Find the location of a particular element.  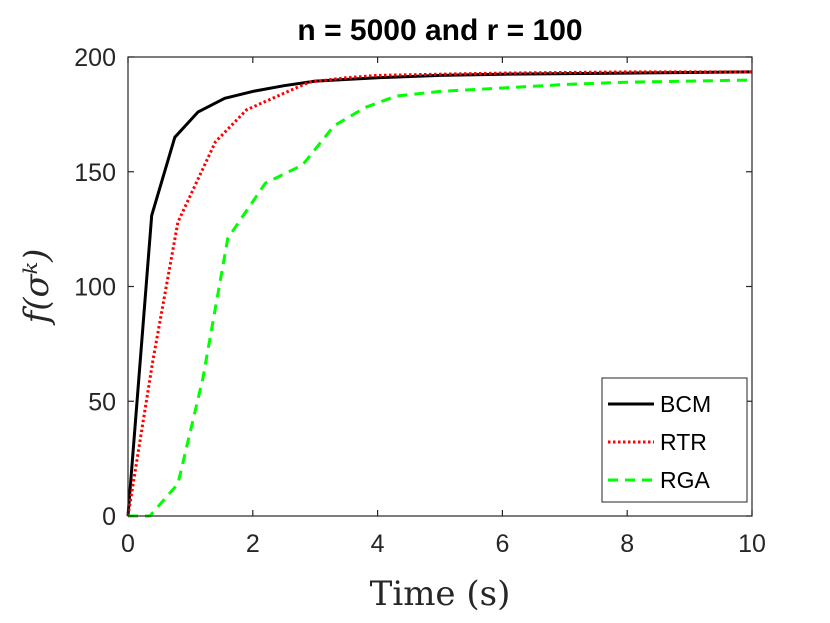

legend-label-bcm: BCM is located at coordinates (685, 404).